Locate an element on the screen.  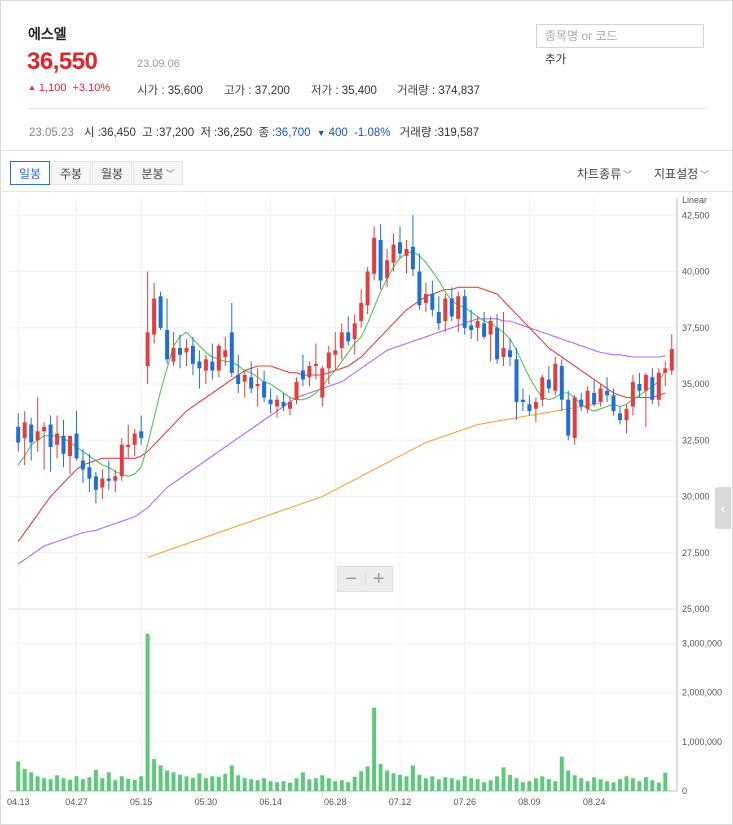
x-tick-label: 05.30 is located at coordinates (206, 802).